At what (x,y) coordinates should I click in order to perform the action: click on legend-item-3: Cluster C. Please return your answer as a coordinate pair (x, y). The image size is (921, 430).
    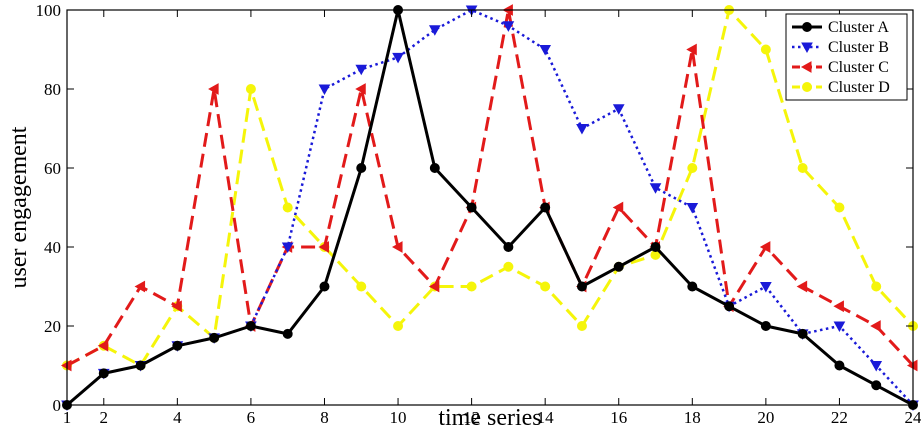
    Looking at the image, I should click on (840, 67).